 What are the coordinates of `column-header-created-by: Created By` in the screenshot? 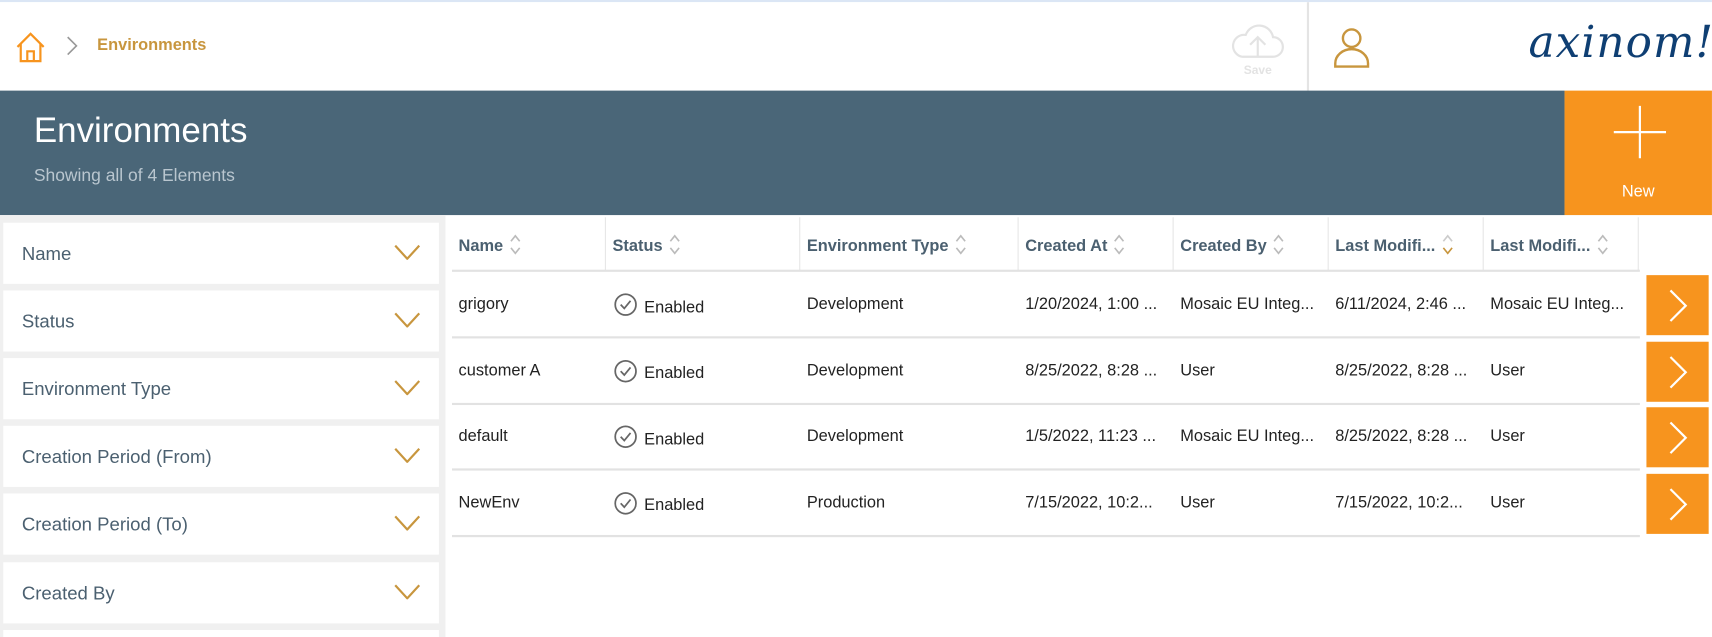 It's located at (1251, 244).